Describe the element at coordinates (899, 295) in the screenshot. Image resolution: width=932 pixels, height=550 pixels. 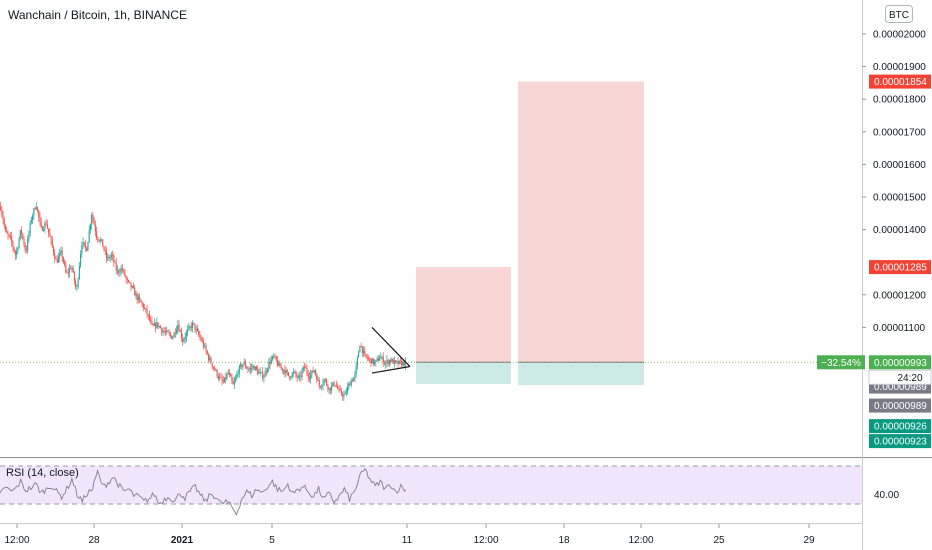
I see `price-tick-label: 0.00001200` at that location.